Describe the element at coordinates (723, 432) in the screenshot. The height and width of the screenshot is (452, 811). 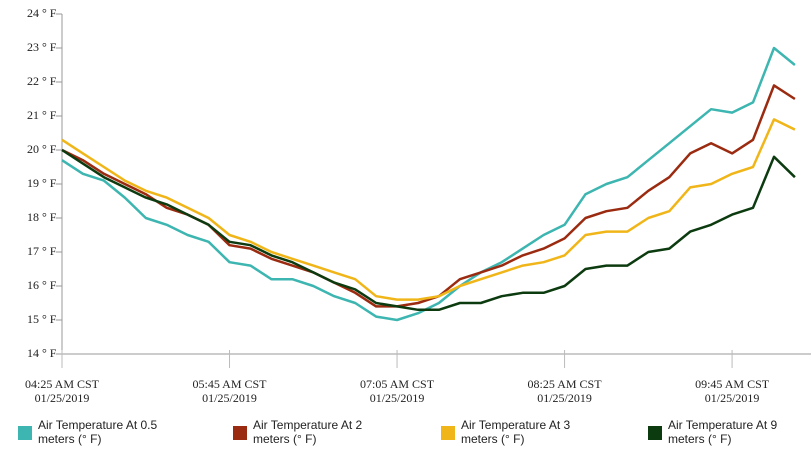
I see `legend-label: Air Temperature At 9 meters (° F)` at that location.